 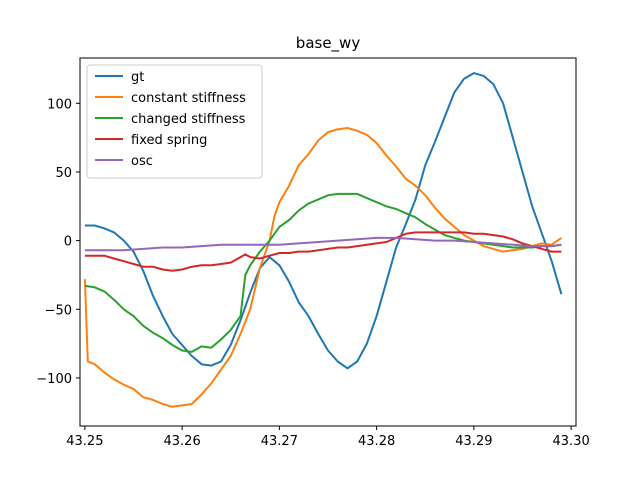 What do you see at coordinates (473, 441) in the screenshot?
I see `x-tick-label: 43.29` at bounding box center [473, 441].